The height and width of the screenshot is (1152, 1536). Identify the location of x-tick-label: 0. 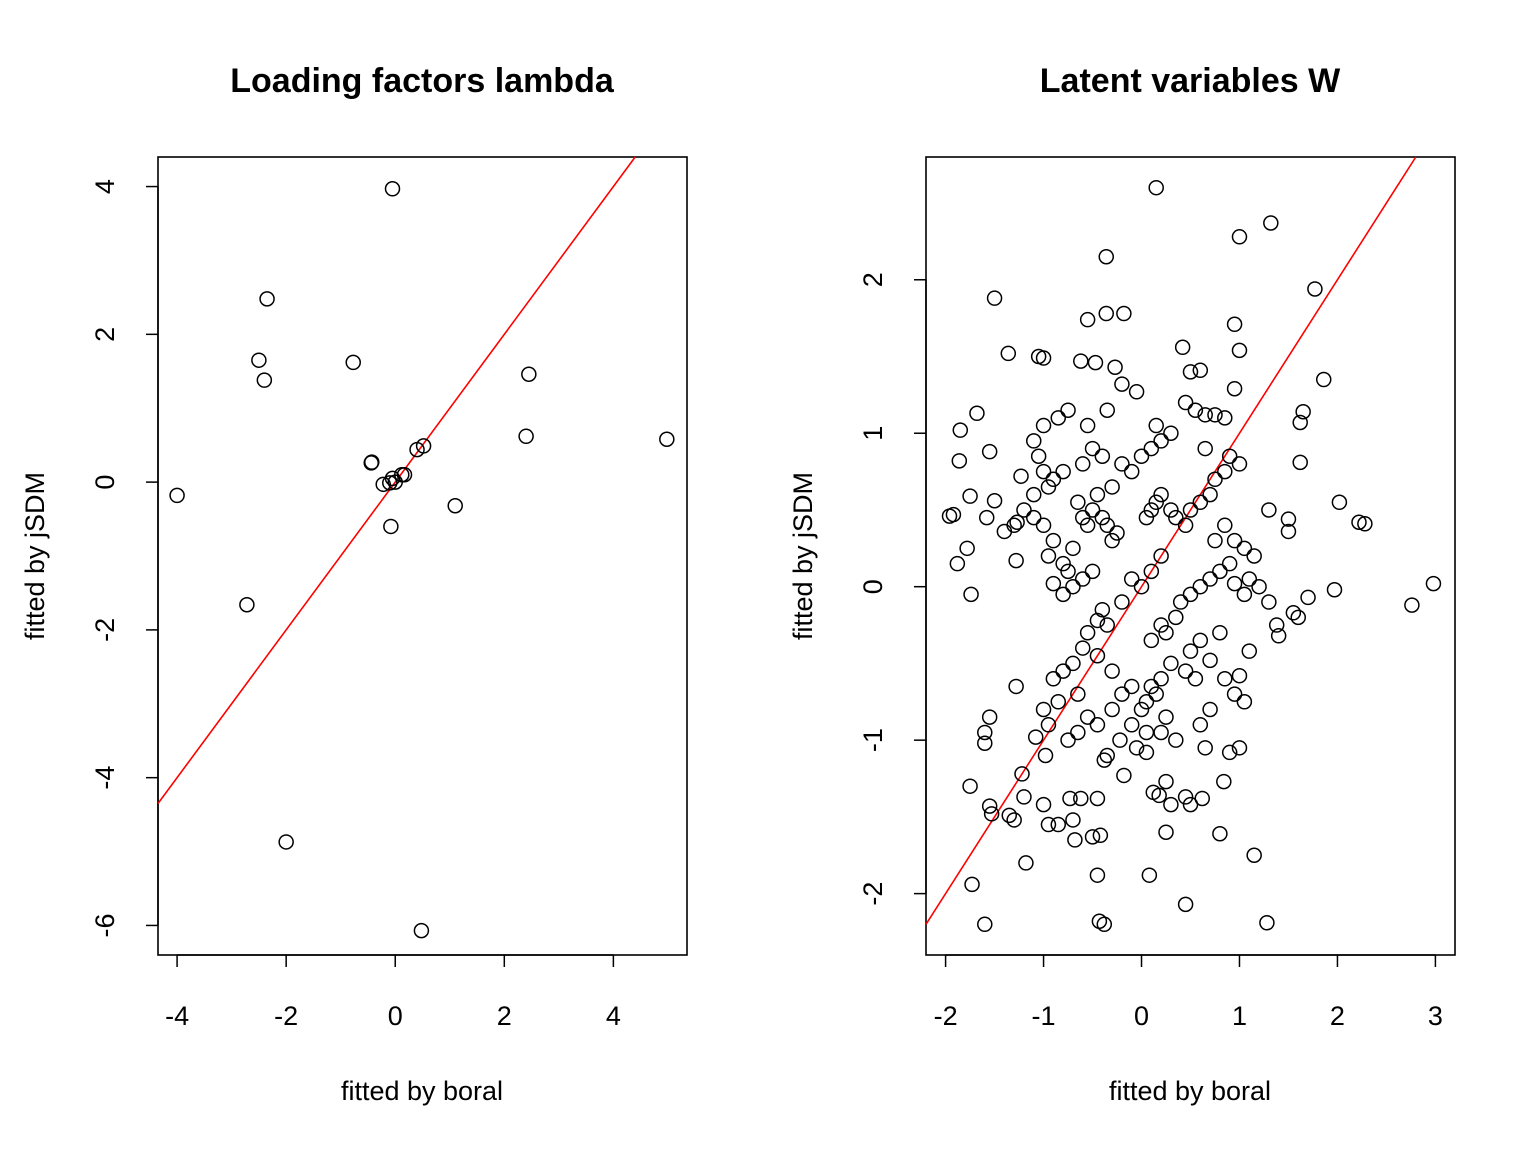
(395, 1016).